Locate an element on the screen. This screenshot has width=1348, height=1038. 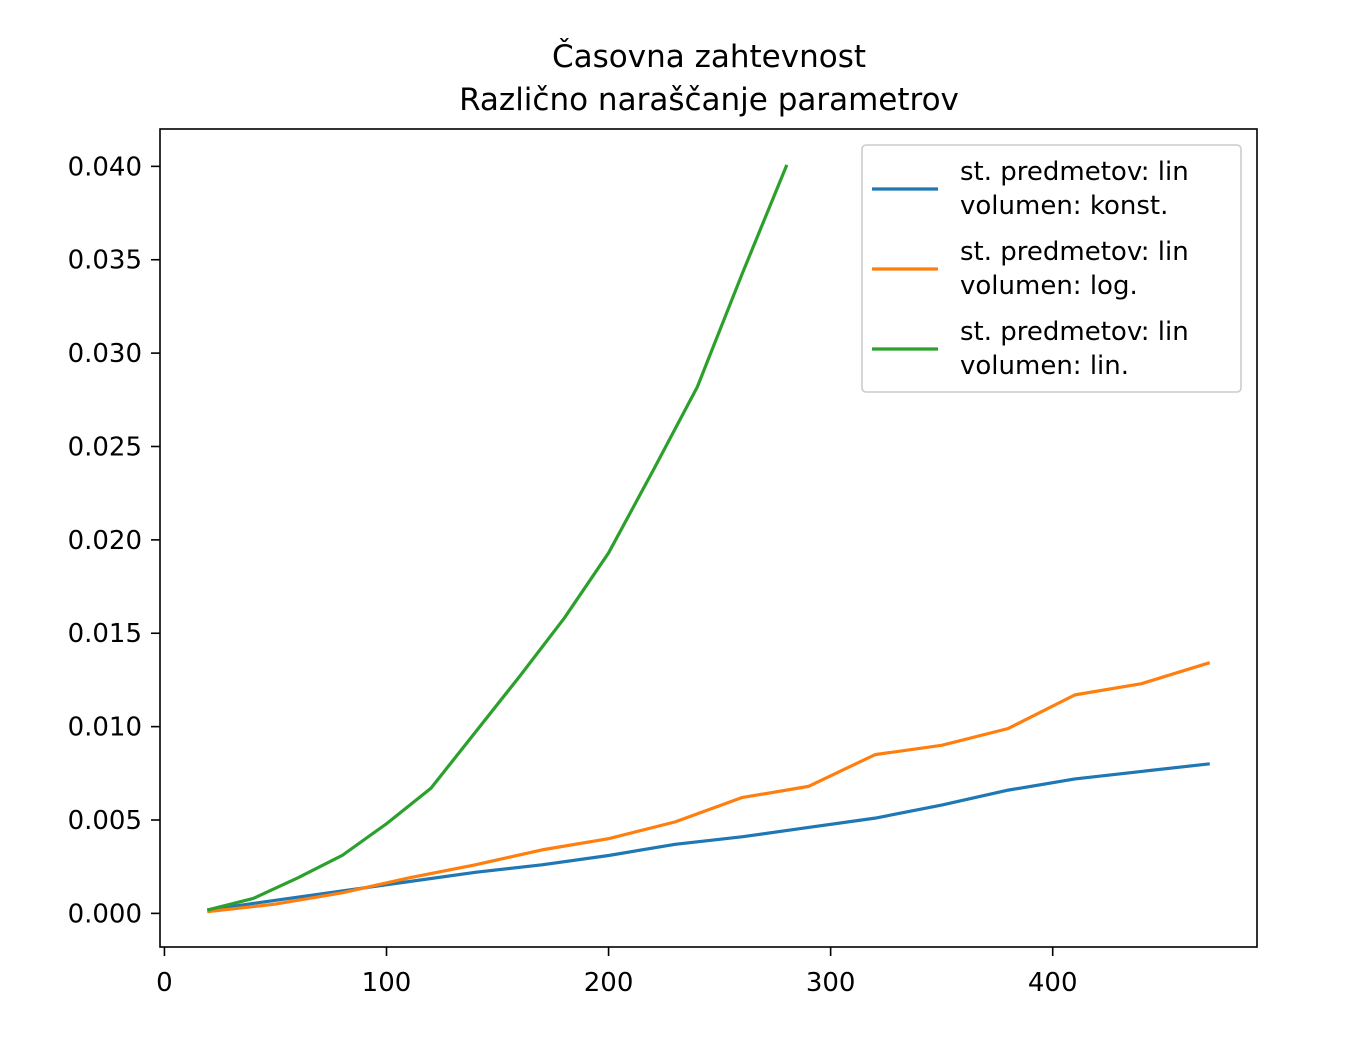
y-tick-label: 0.005 is located at coordinates (105, 821).